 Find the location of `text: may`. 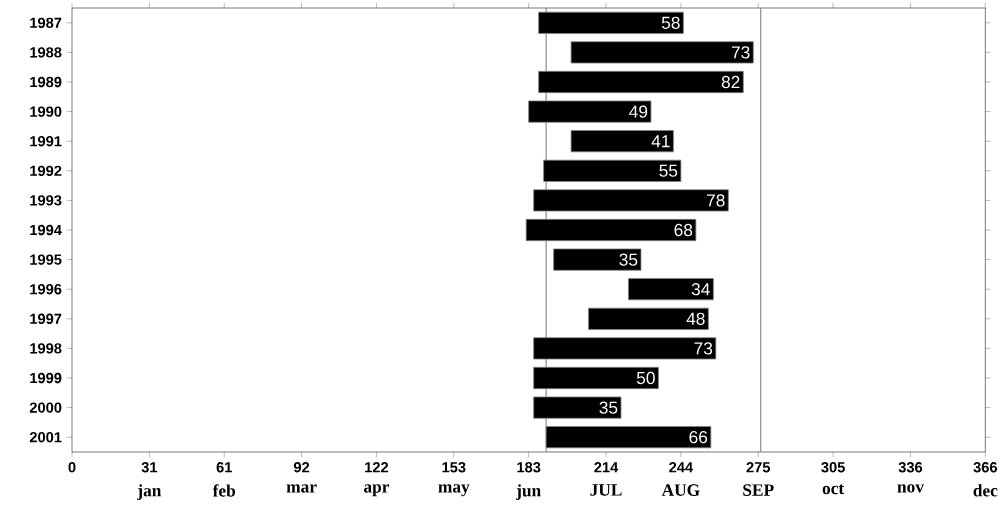

text: may is located at coordinates (454, 490).